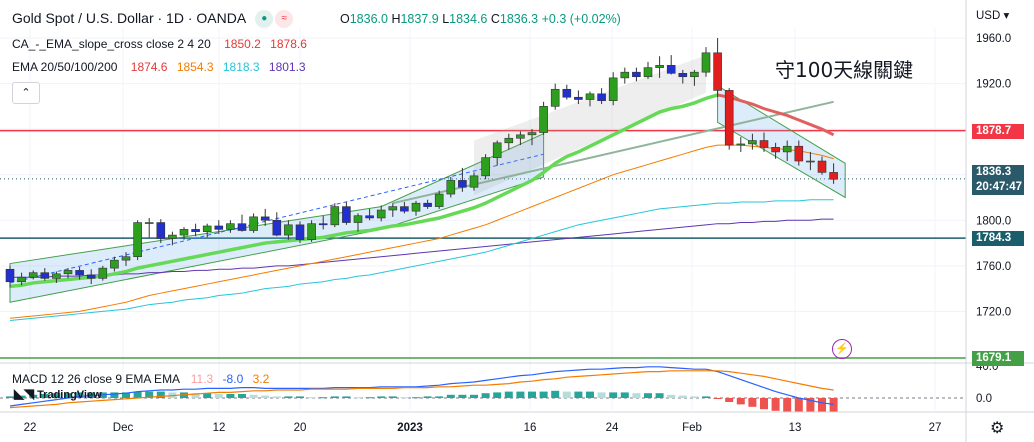 The width and height of the screenshot is (1034, 442). What do you see at coordinates (993, 85) in the screenshot?
I see `price-tick-label: 1920.0` at bounding box center [993, 85].